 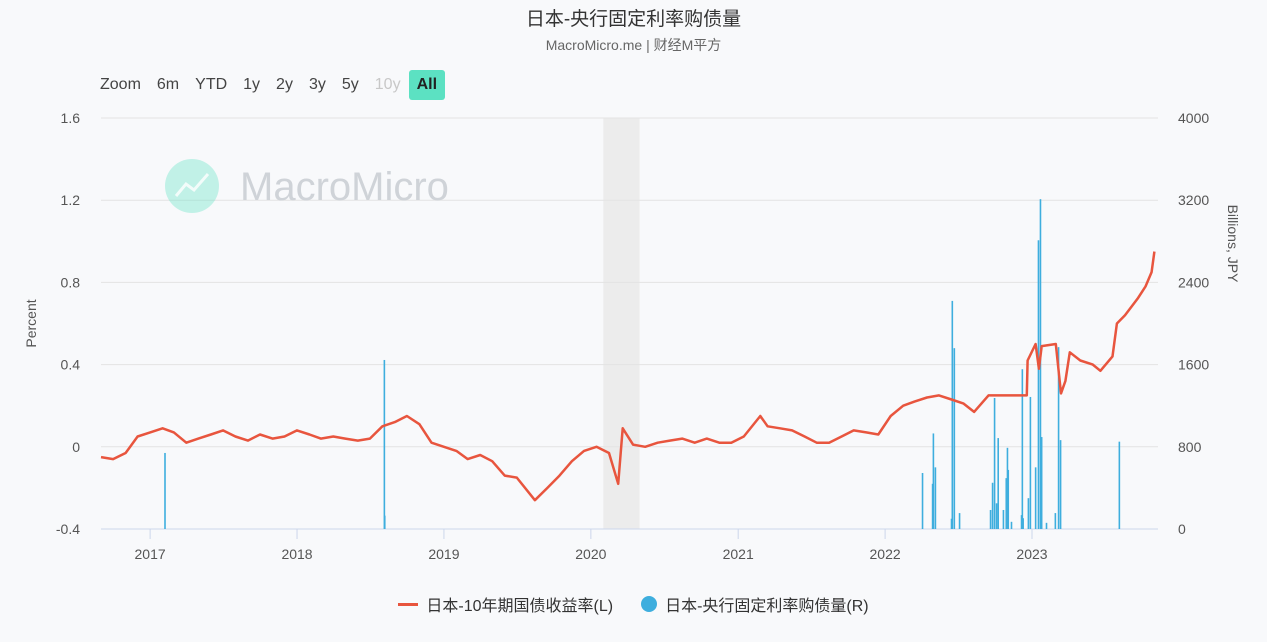 What do you see at coordinates (68, 529) in the screenshot?
I see `y-tick-left: -0.4` at bounding box center [68, 529].